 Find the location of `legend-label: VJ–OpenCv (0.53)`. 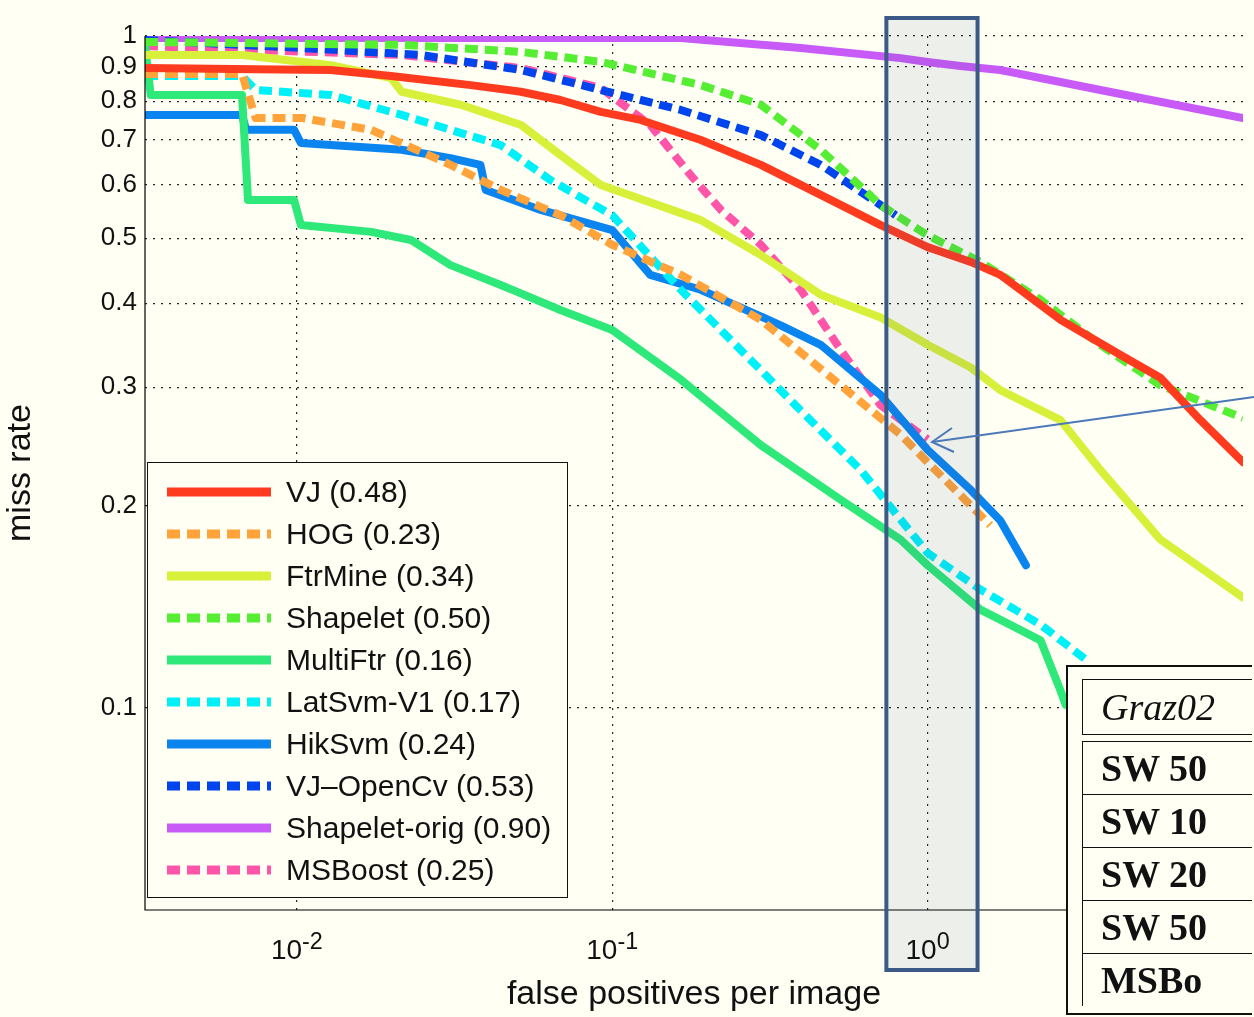

legend-label: VJ–OpenCv (0.53) is located at coordinates (410, 786).